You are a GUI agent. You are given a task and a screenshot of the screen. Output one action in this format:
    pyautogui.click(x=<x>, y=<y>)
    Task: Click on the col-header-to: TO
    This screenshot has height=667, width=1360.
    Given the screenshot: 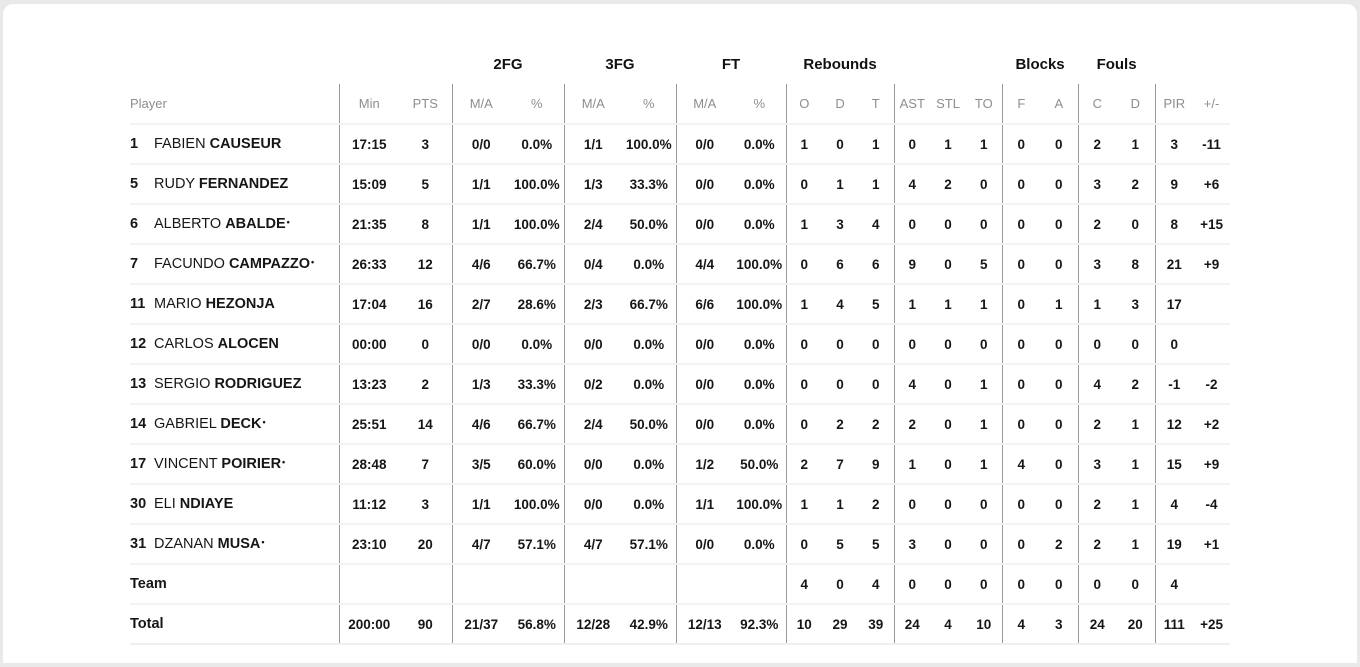 What is the action you would take?
    pyautogui.click(x=983, y=103)
    